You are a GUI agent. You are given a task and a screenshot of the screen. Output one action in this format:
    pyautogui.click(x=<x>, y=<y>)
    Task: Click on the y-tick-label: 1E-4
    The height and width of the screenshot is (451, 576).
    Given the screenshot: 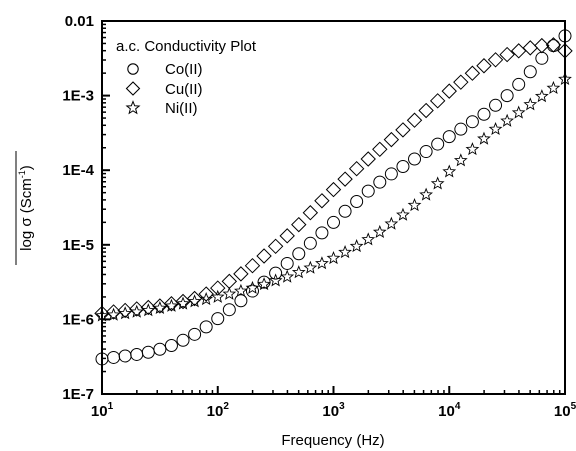 What is the action you would take?
    pyautogui.click(x=78, y=170)
    